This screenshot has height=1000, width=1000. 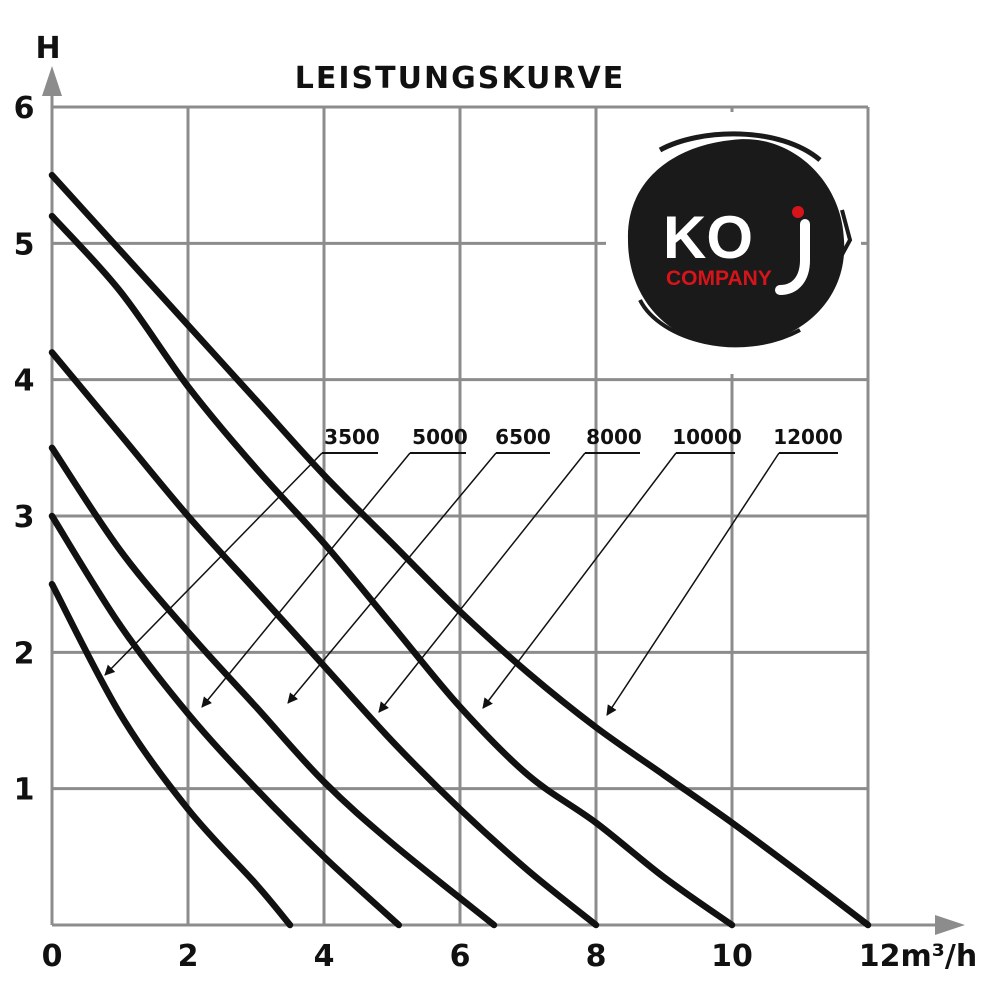 I want to click on y-tick-label: 2, so click(x=24, y=653).